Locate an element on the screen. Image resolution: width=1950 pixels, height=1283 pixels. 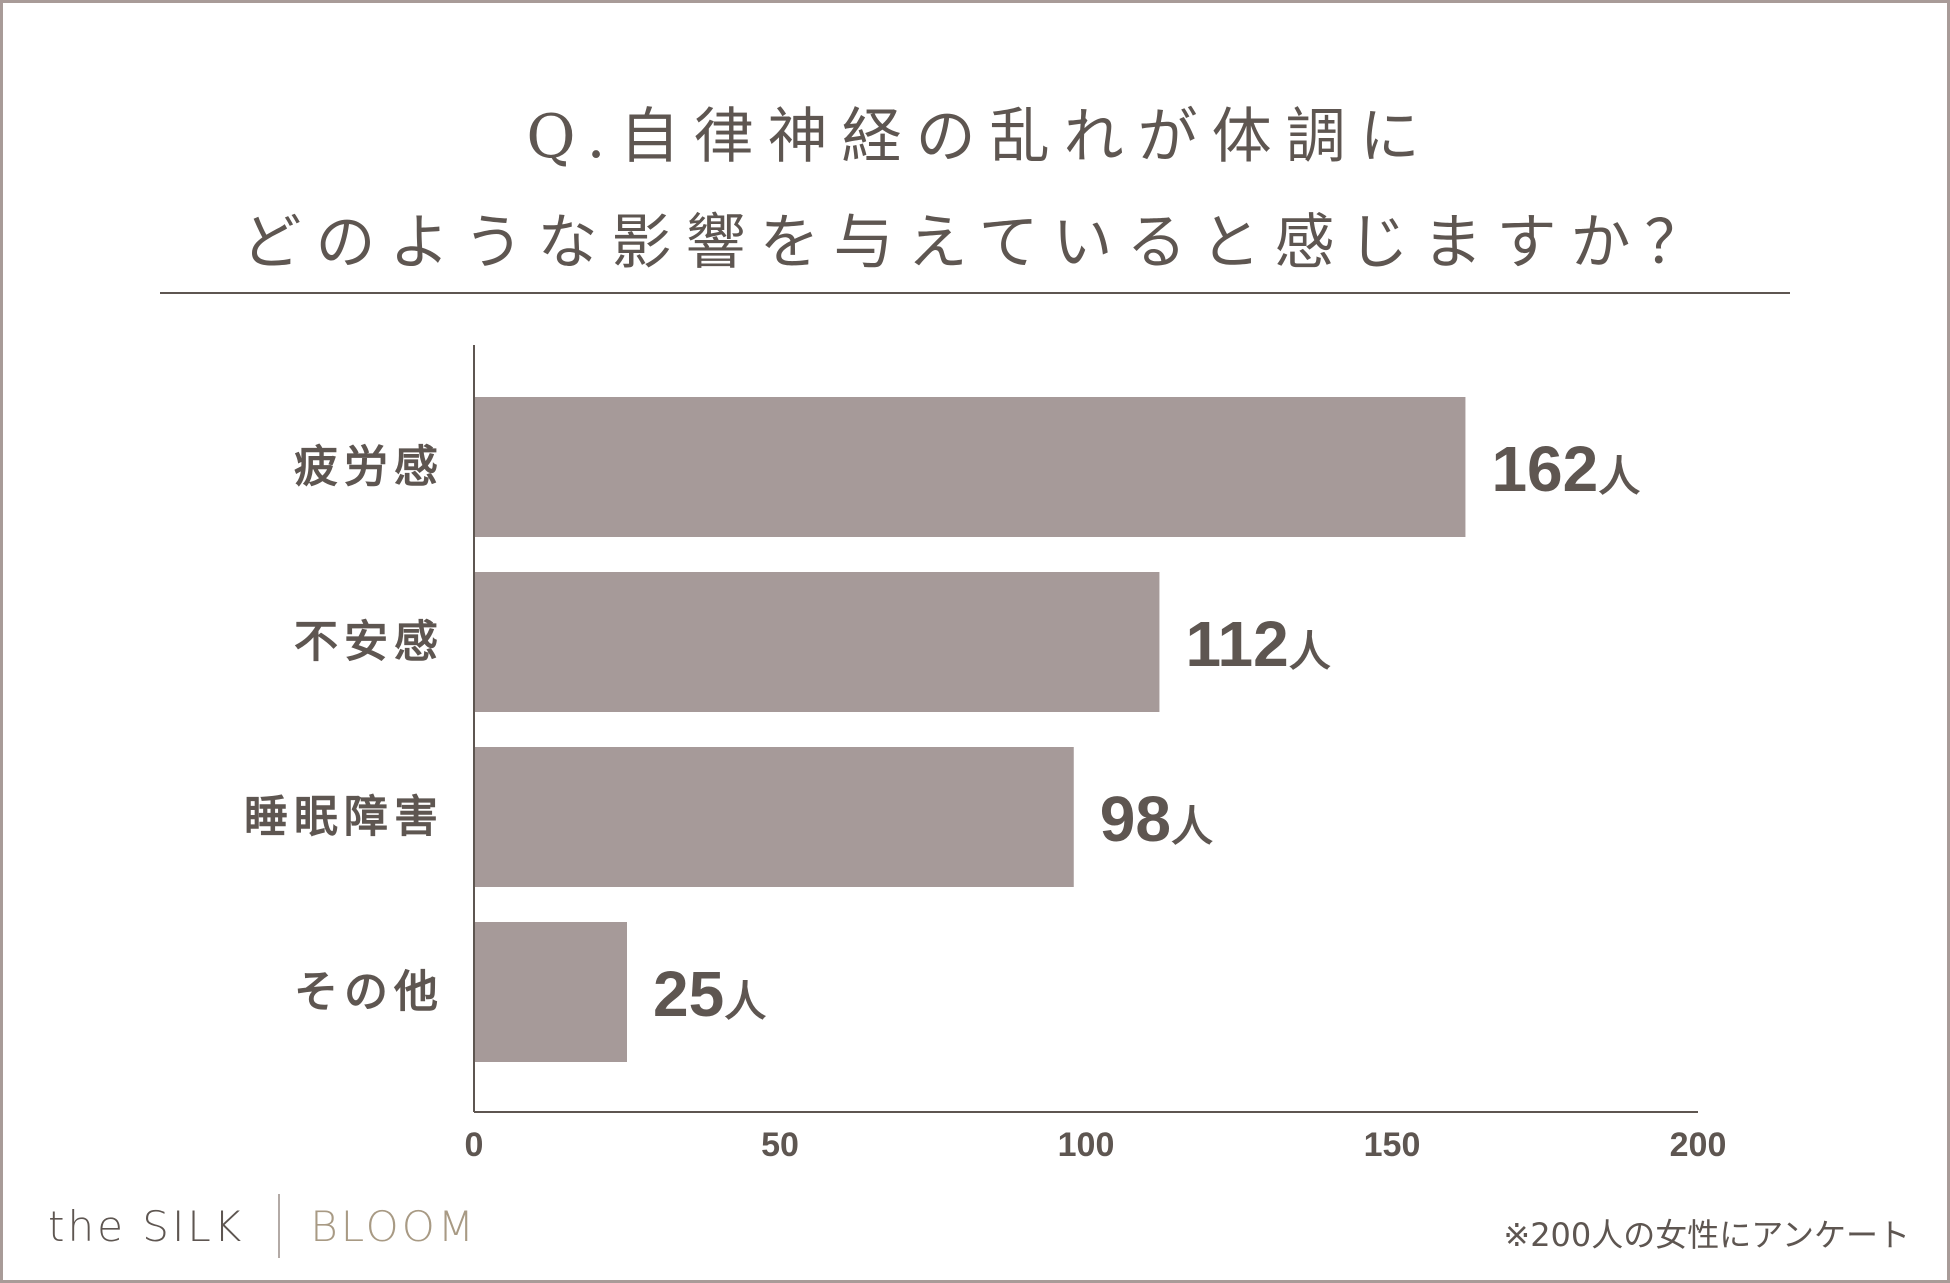
brand-name-secondary: BLOOM is located at coordinates (394, 1226).